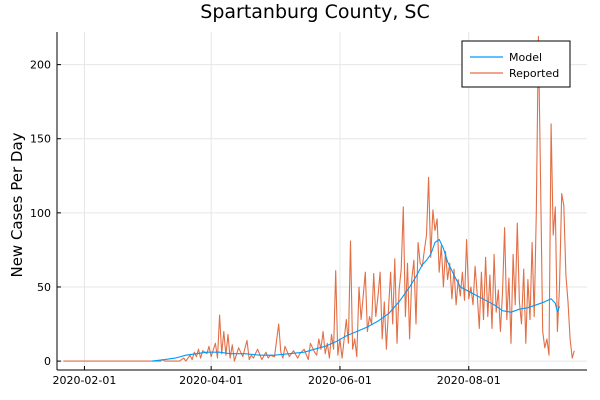  I want to click on legend-label-model: Model, so click(525, 57).